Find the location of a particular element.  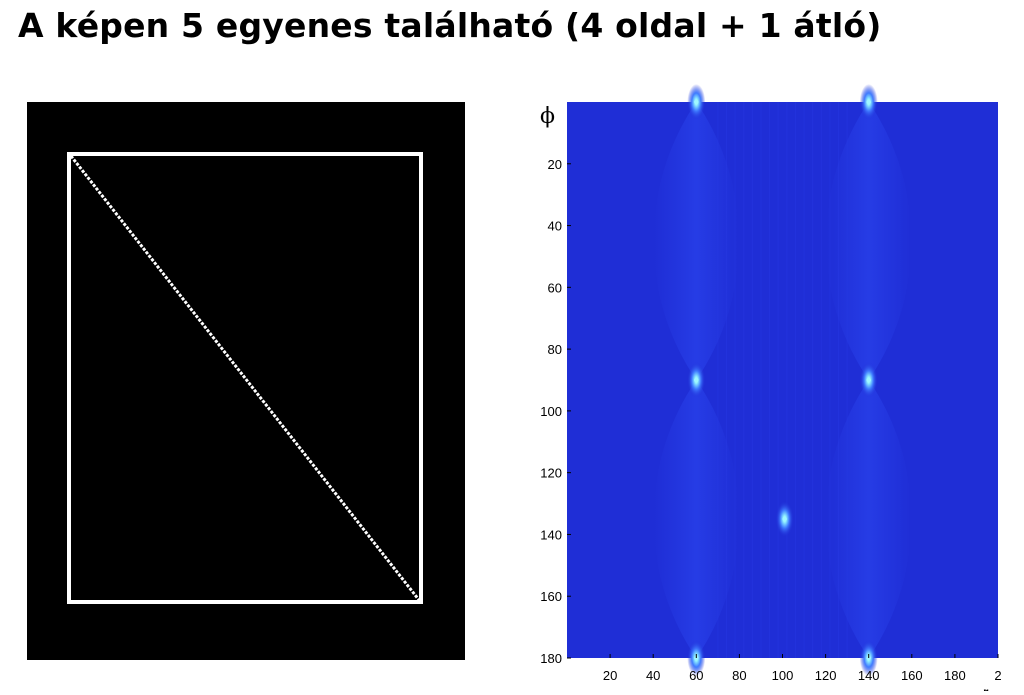

hough-x-tick-label: 40 is located at coordinates (653, 675).